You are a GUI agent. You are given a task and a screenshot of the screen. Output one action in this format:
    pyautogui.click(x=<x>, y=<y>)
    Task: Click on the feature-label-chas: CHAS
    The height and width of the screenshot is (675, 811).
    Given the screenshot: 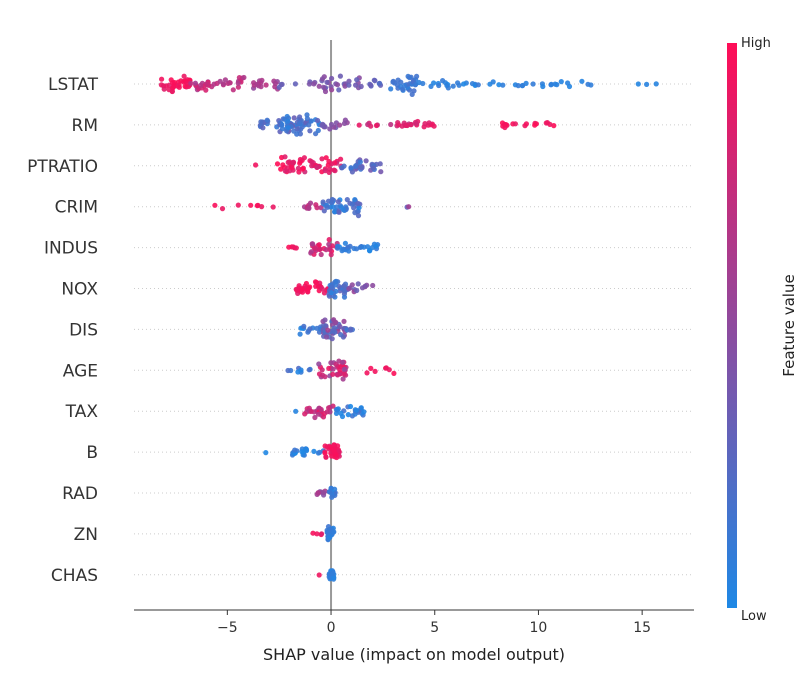 What is the action you would take?
    pyautogui.click(x=74, y=576)
    